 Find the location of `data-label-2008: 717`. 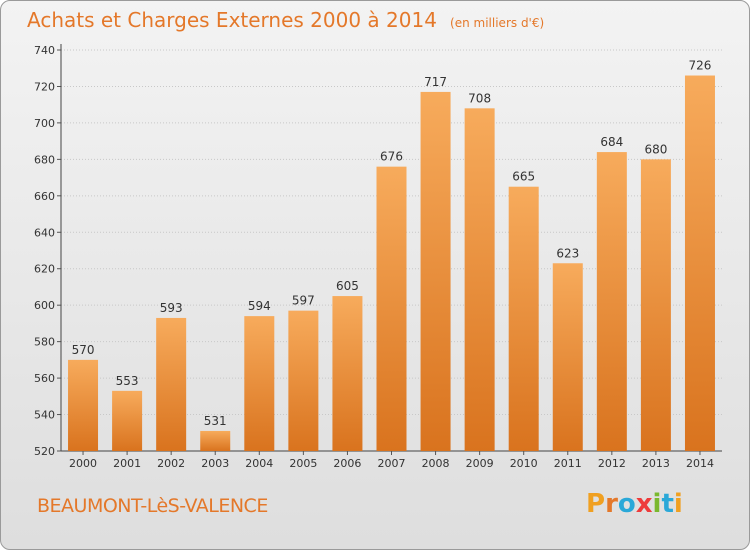

data-label-2008: 717 is located at coordinates (435, 82).